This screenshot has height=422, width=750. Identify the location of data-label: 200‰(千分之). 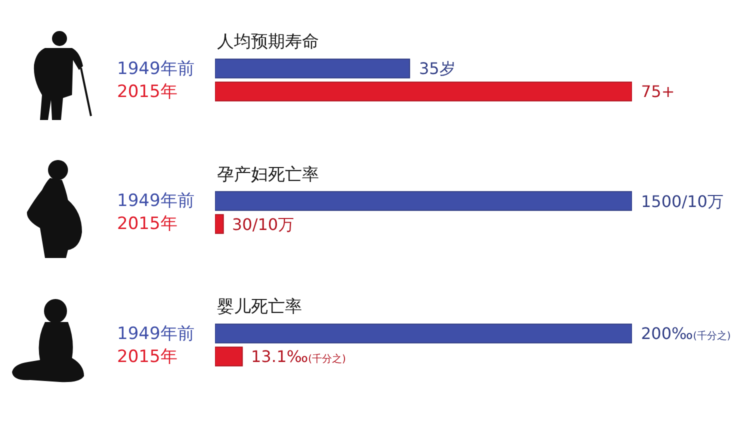
(686, 333).